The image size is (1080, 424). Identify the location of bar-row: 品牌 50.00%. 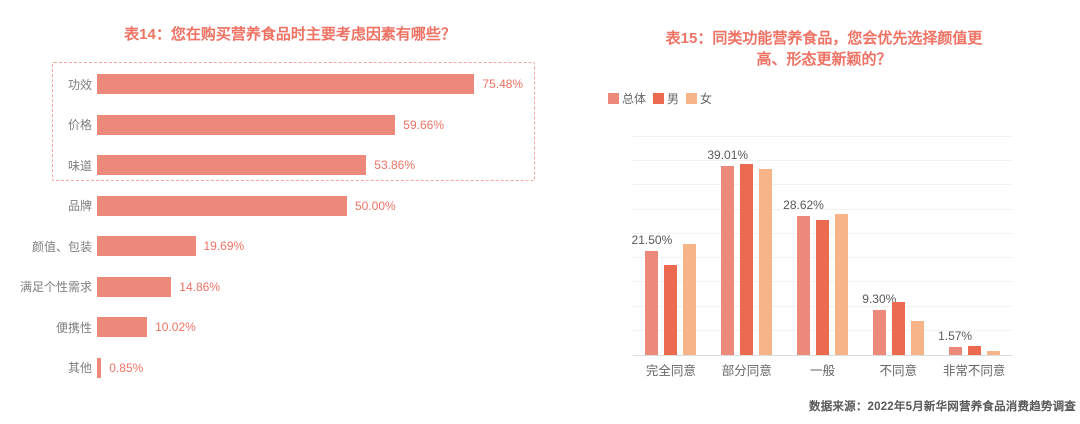
(298, 206).